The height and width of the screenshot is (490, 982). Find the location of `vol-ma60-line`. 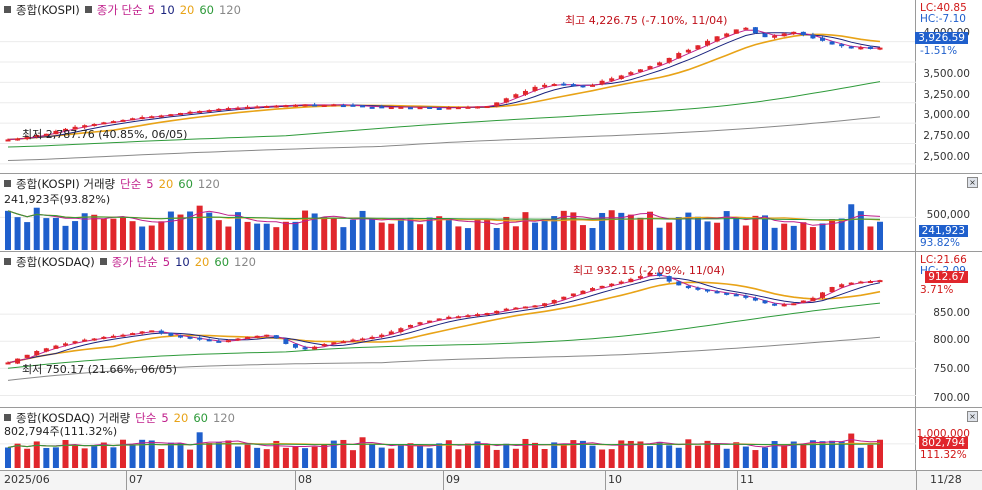

vol-ma60-line is located at coordinates (444, 445).